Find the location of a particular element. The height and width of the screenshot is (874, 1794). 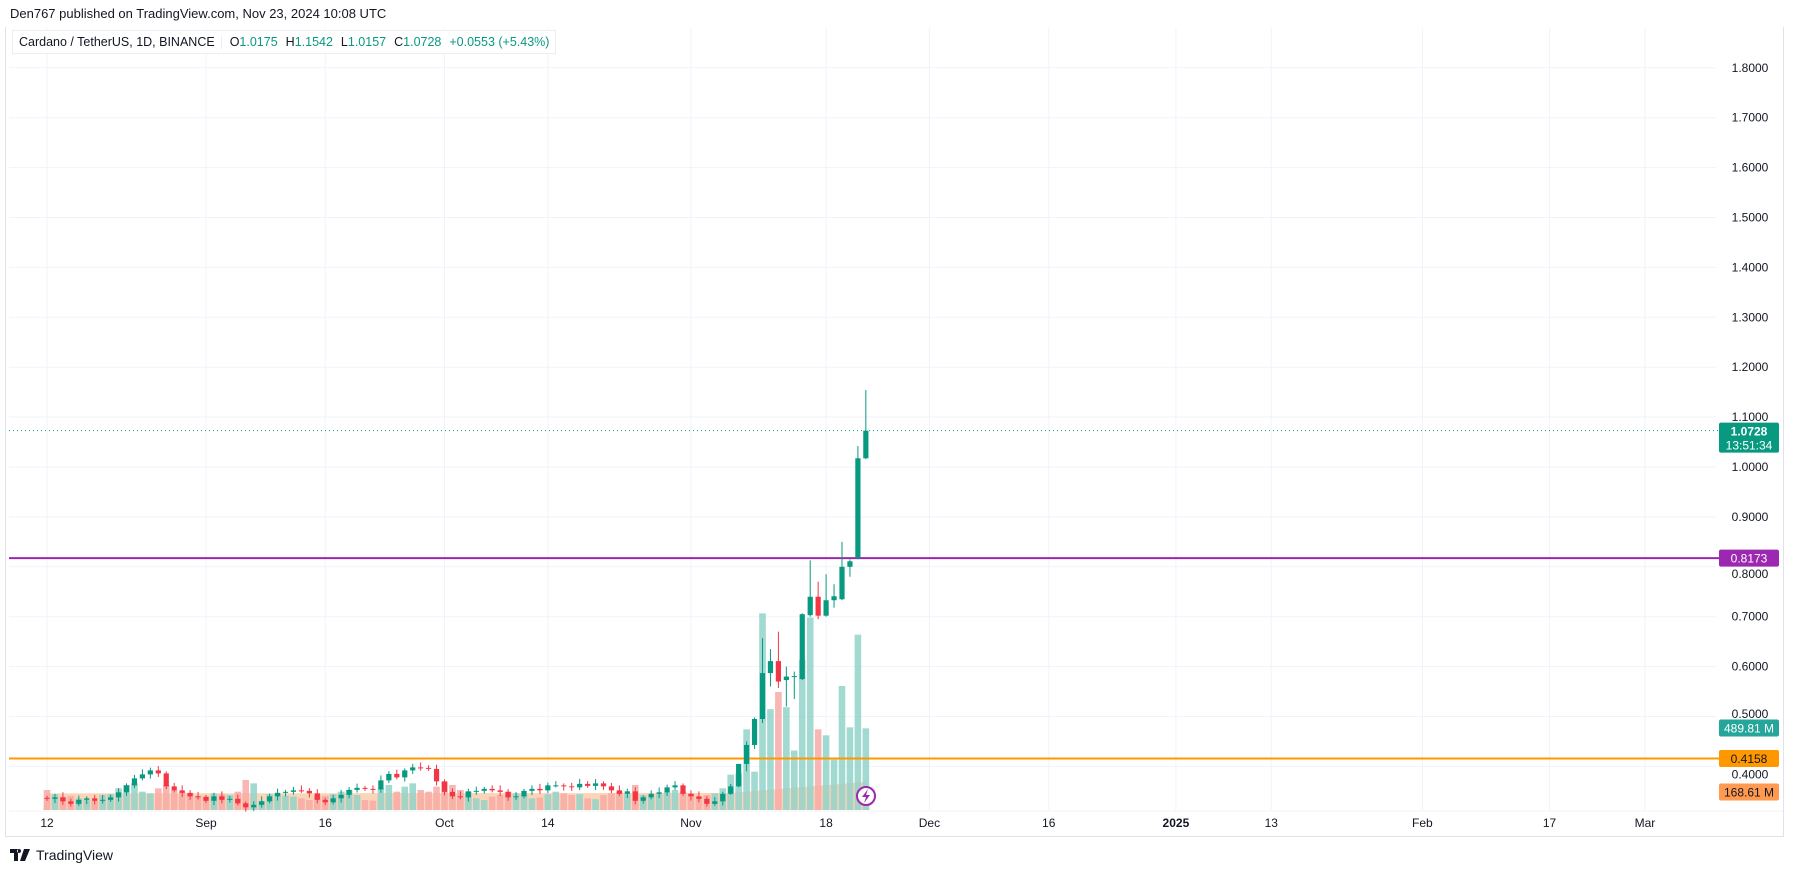

symbol-name: Cardano / TetherUS, 1D, BINANCE is located at coordinates (120, 42).